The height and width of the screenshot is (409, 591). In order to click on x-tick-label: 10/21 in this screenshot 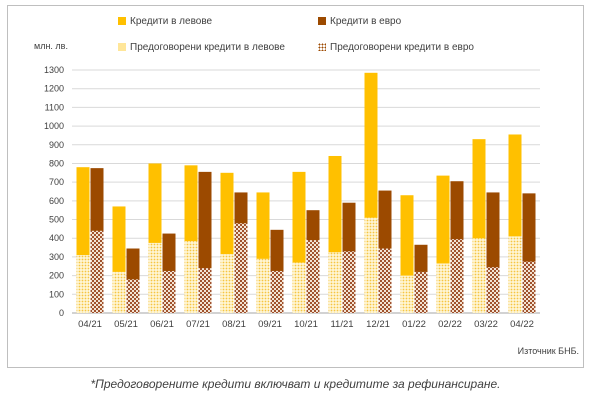, I will do `click(306, 324)`.